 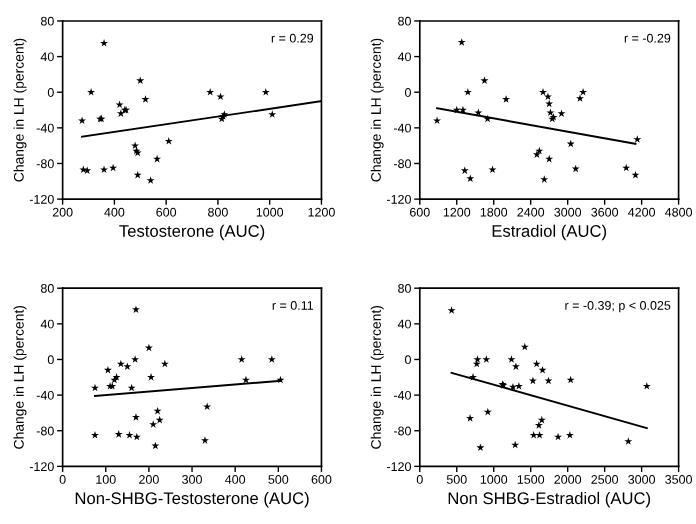 I want to click on x-axis-title: Testosterone (AUC), so click(x=192, y=232).